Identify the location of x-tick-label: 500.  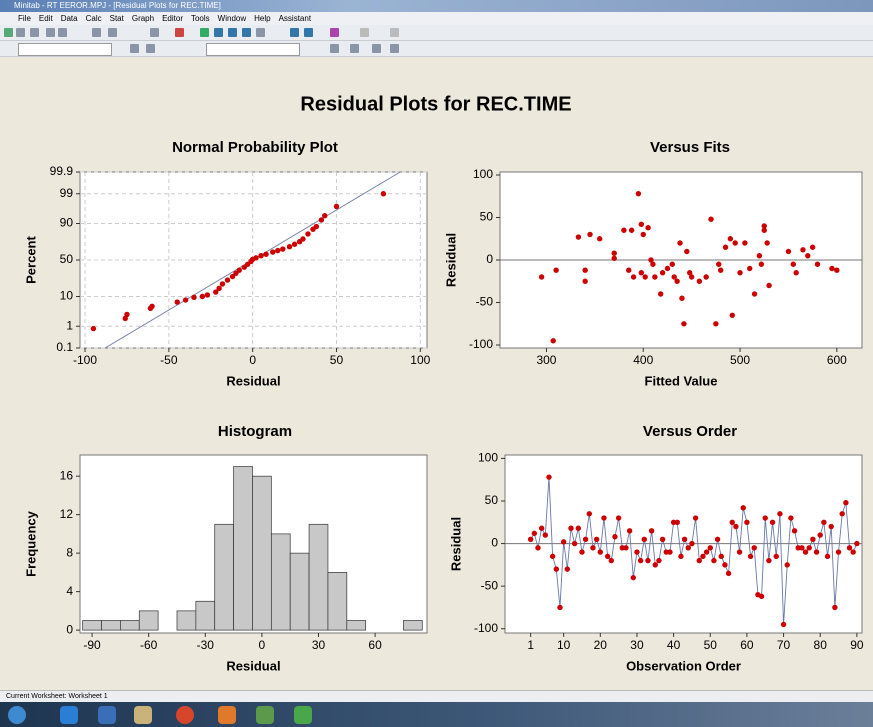
(740, 360).